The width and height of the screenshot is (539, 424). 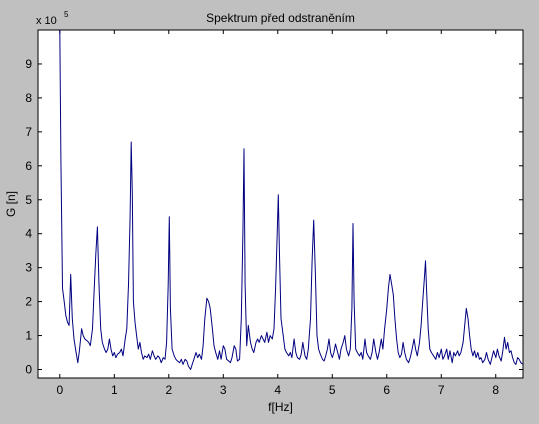 What do you see at coordinates (28, 132) in the screenshot?
I see `y-tick-label: 7` at bounding box center [28, 132].